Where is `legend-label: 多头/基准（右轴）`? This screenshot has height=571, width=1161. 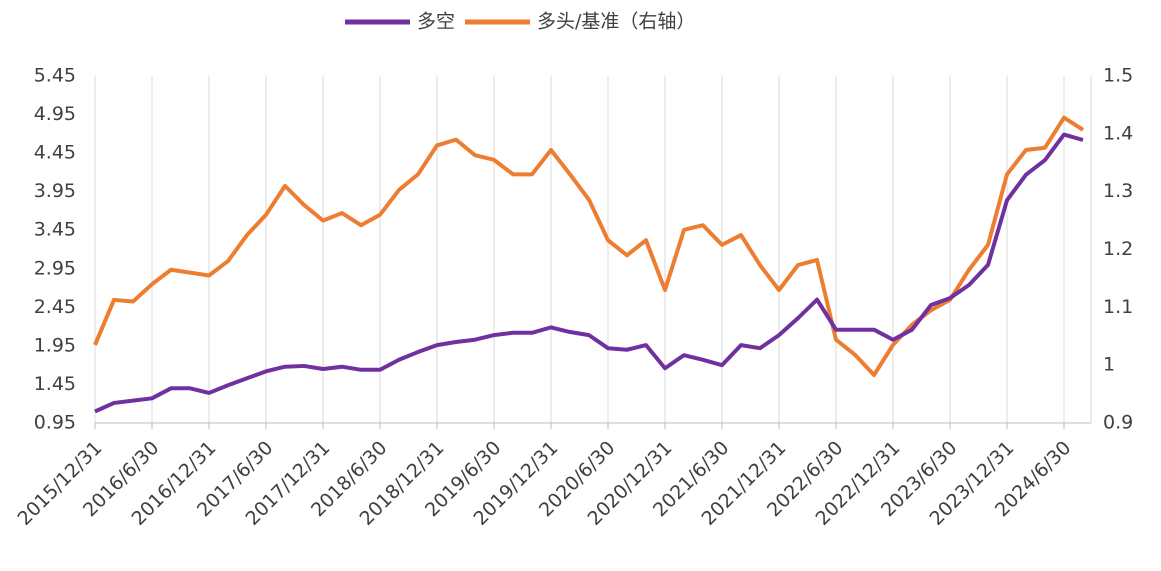 legend-label: 多头/基准（右轴） is located at coordinates (616, 22).